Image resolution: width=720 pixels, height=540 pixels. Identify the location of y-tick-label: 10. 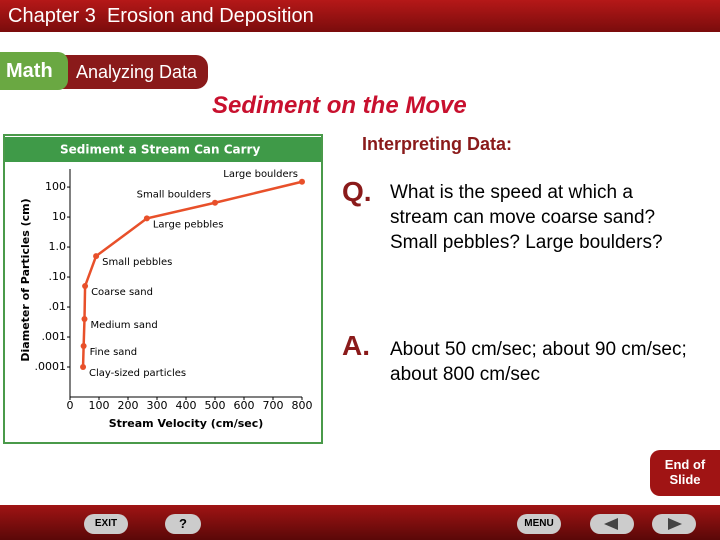
(59, 216).